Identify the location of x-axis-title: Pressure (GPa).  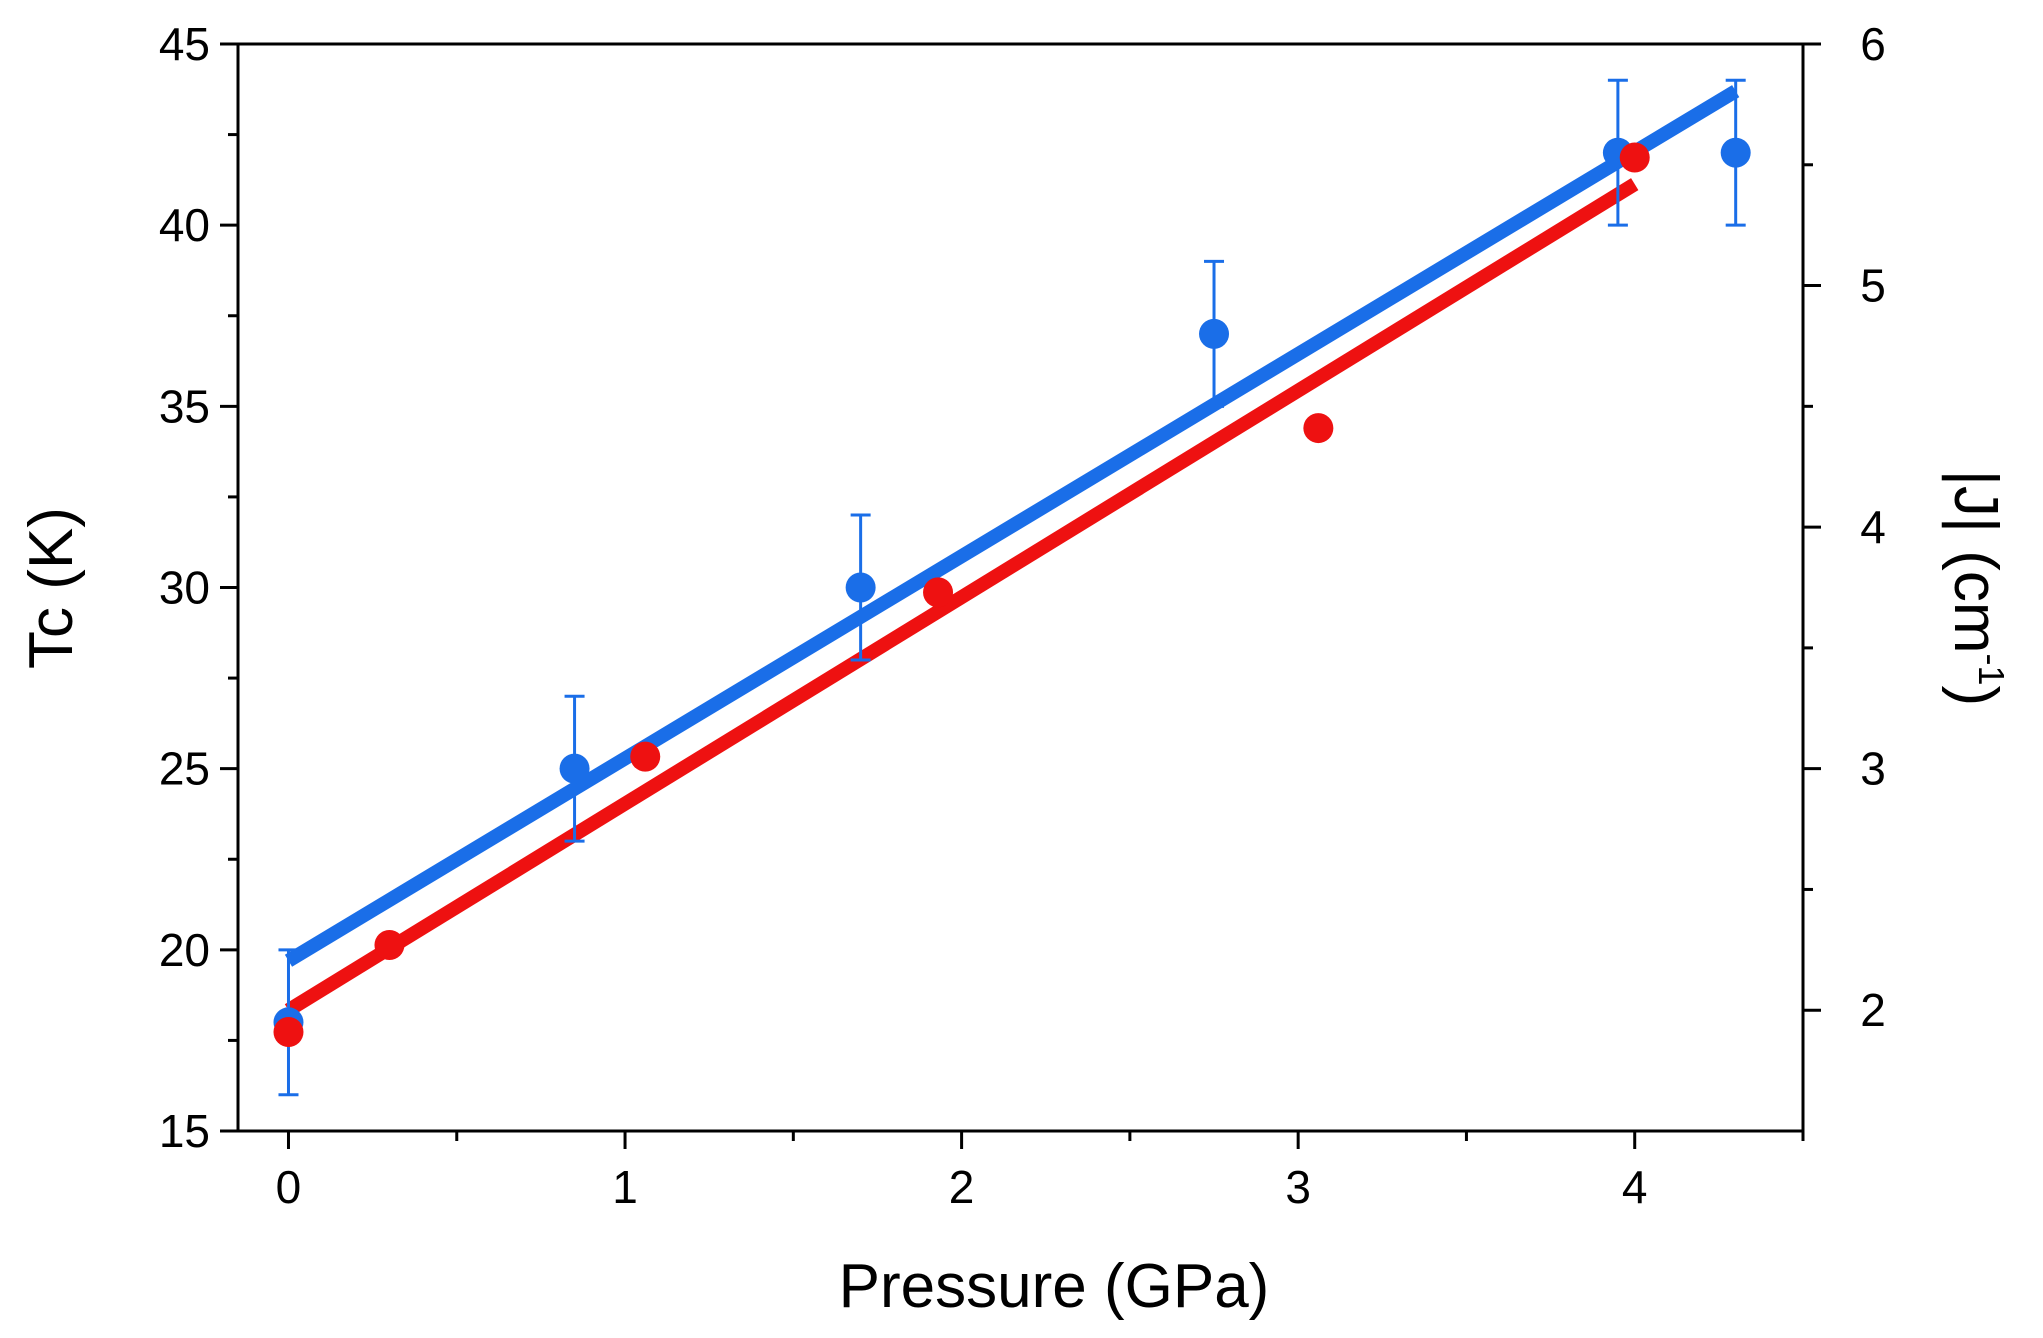
(1054, 1286).